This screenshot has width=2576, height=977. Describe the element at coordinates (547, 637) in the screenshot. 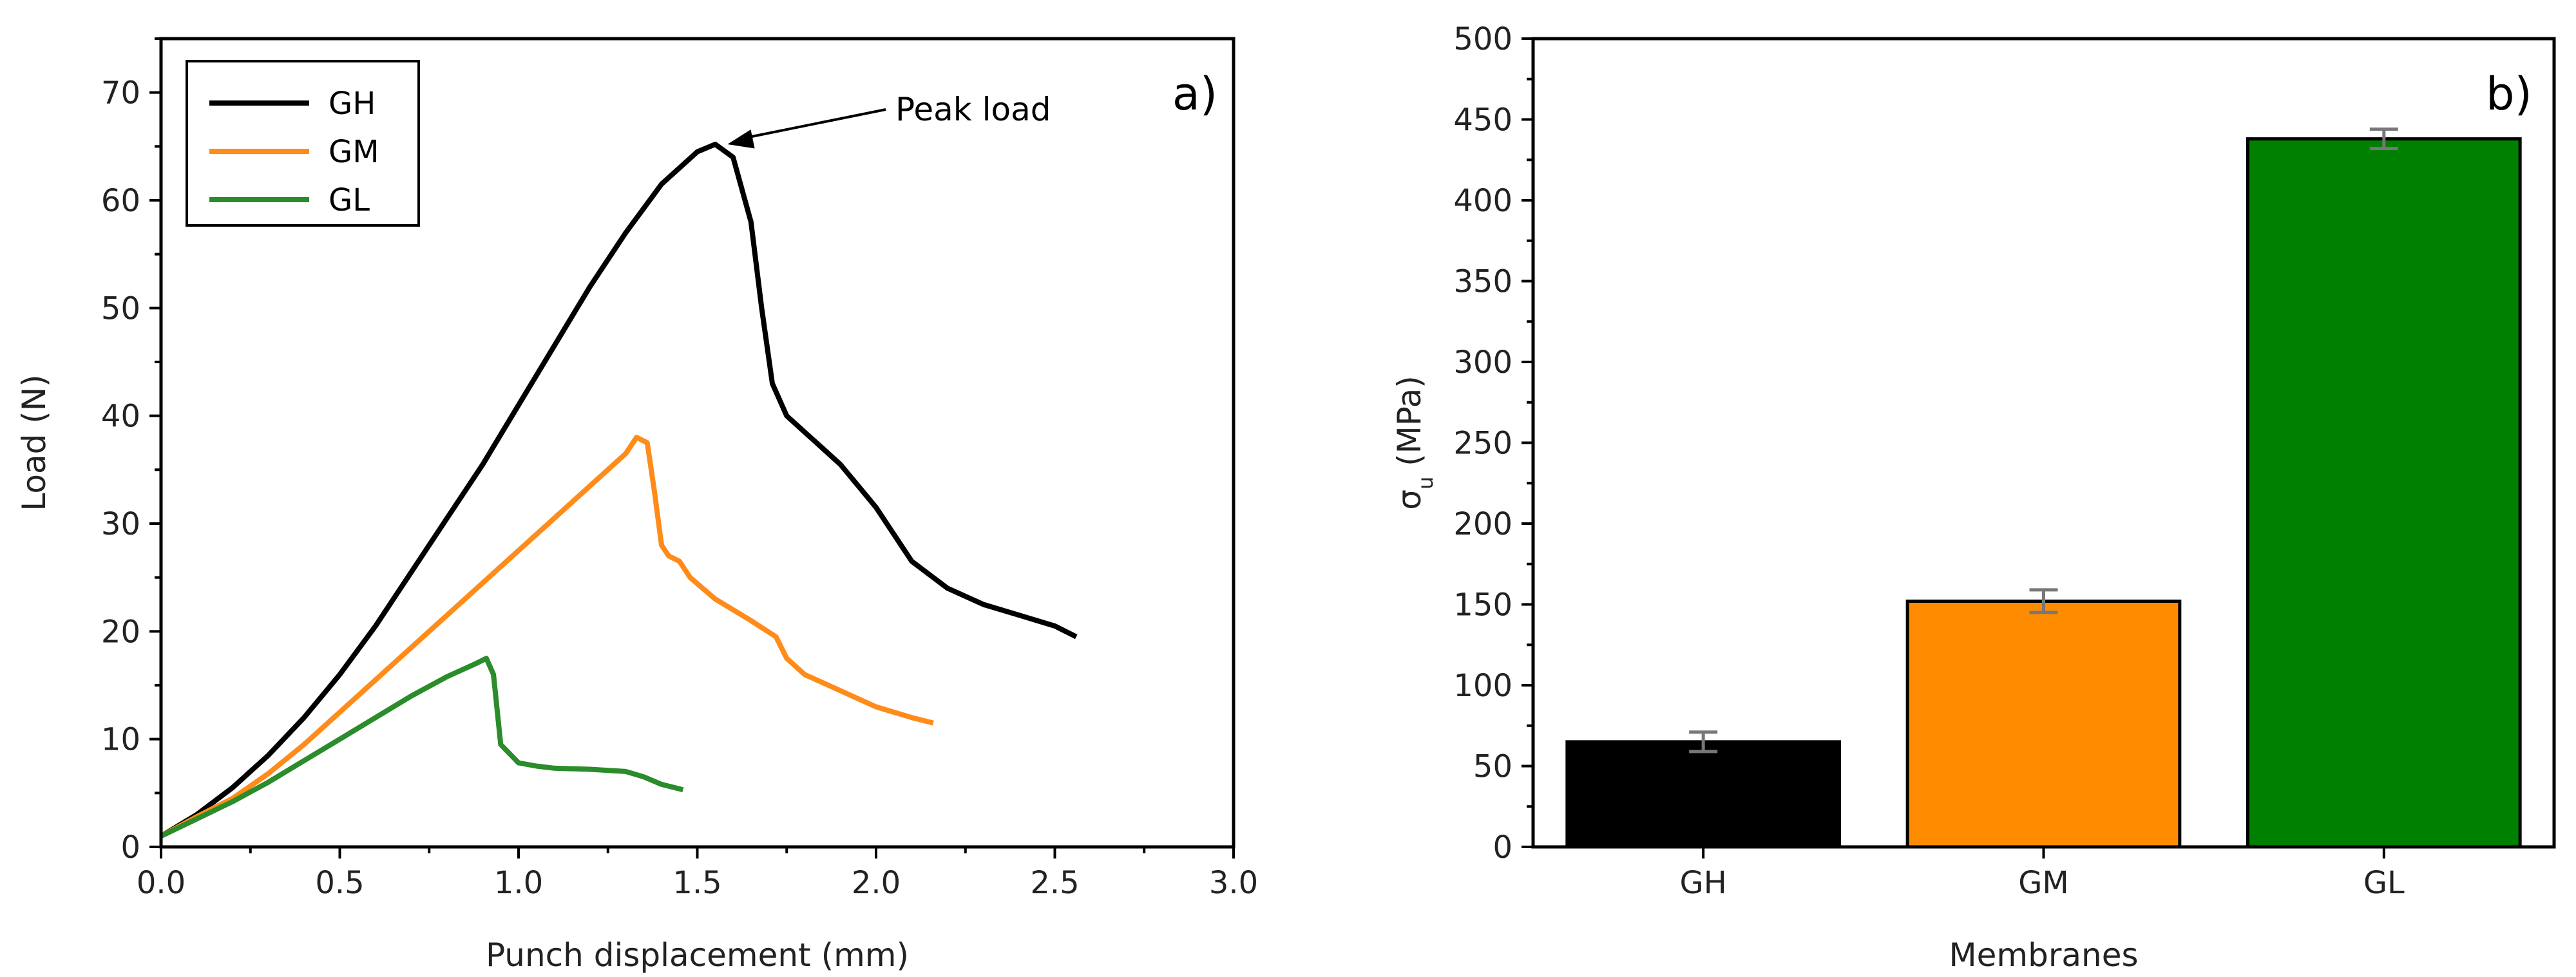

I see `series-line-gm` at that location.